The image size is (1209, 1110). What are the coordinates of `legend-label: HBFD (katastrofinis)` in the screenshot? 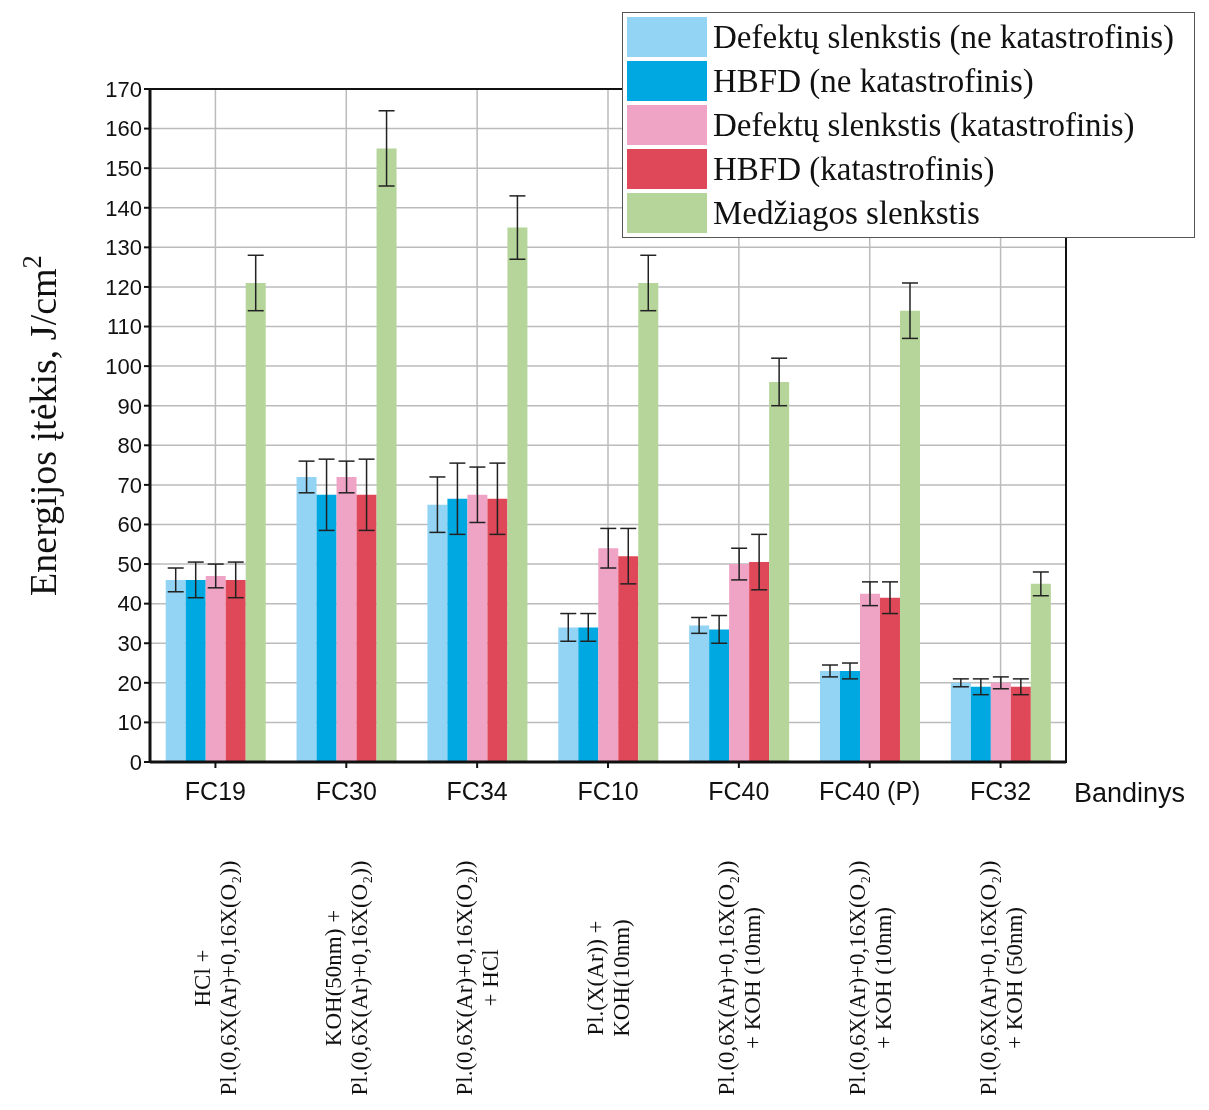 It's located at (854, 169).